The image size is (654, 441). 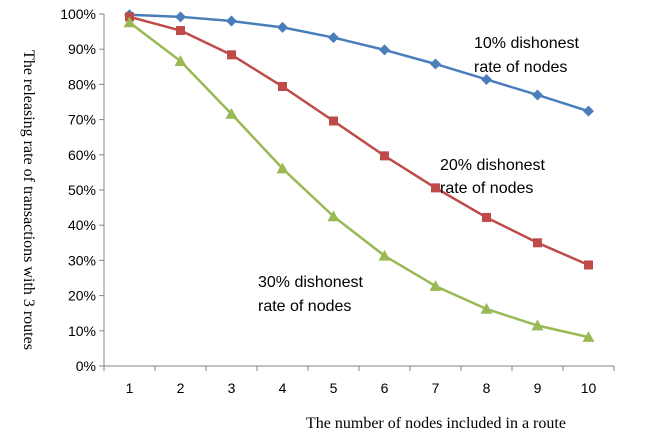 I want to click on x-tick-label: 4, so click(x=283, y=388).